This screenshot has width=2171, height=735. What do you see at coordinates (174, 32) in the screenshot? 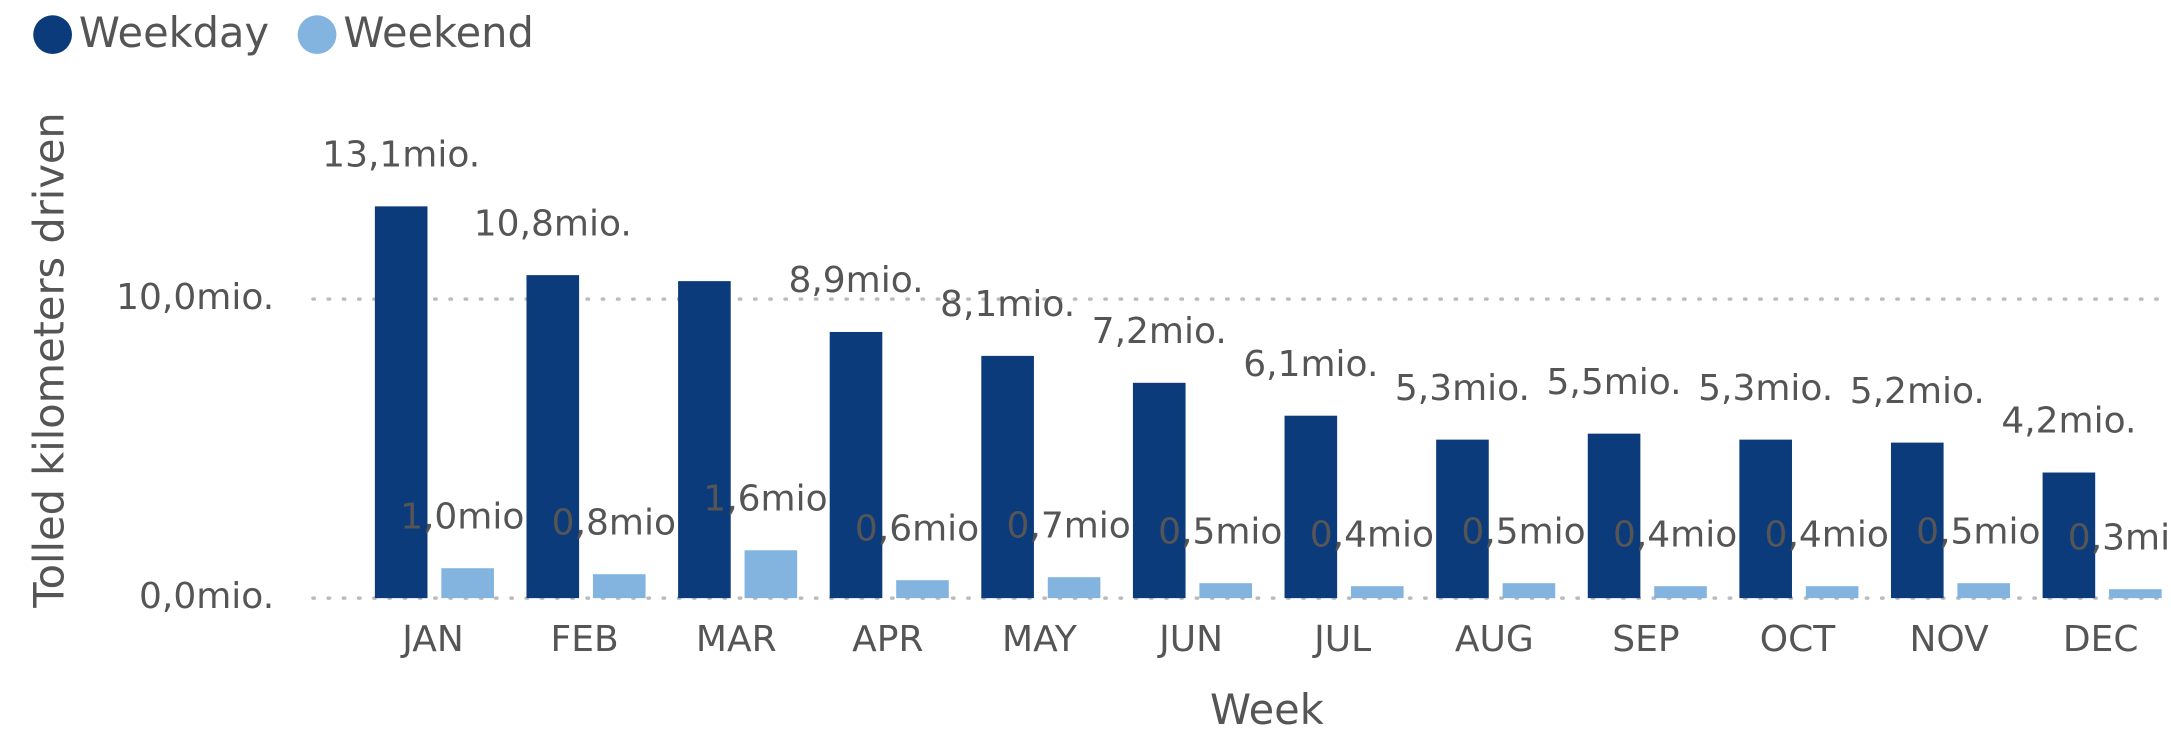
I see `legend-label: Weekday` at bounding box center [174, 32].